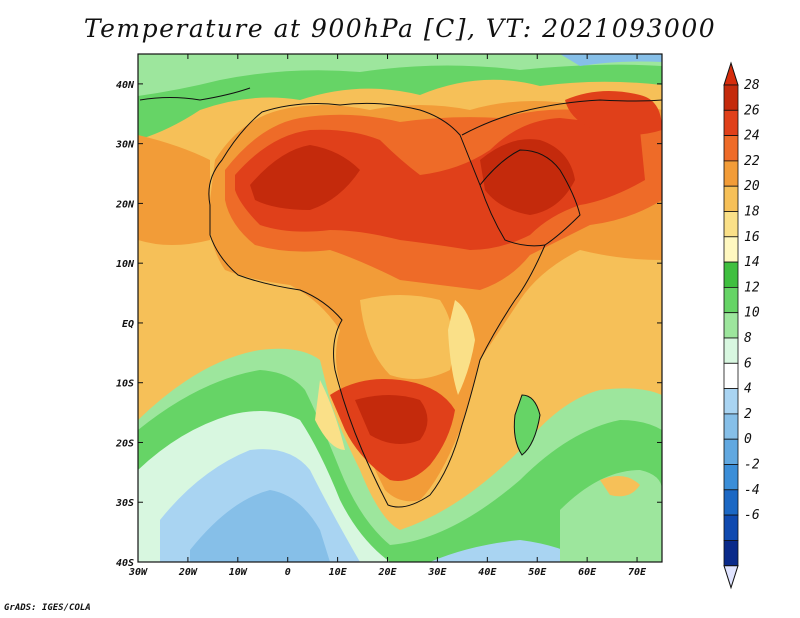 This screenshot has width=800, height=618. Describe the element at coordinates (752, 85) in the screenshot. I see `colorbar-label: 28` at that location.